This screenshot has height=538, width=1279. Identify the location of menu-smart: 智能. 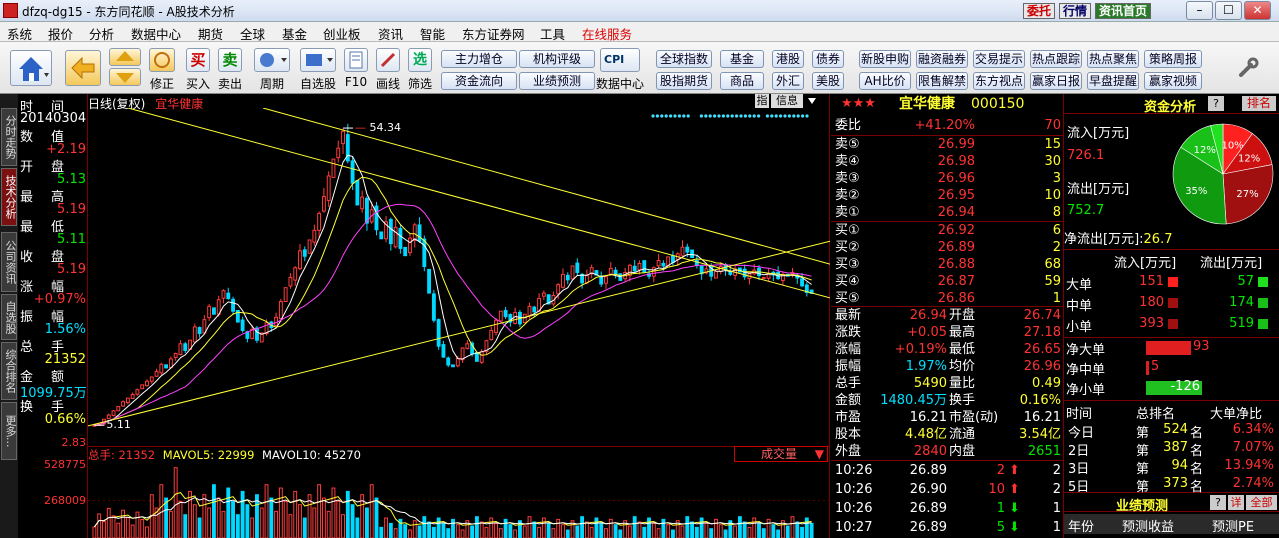
(433, 34).